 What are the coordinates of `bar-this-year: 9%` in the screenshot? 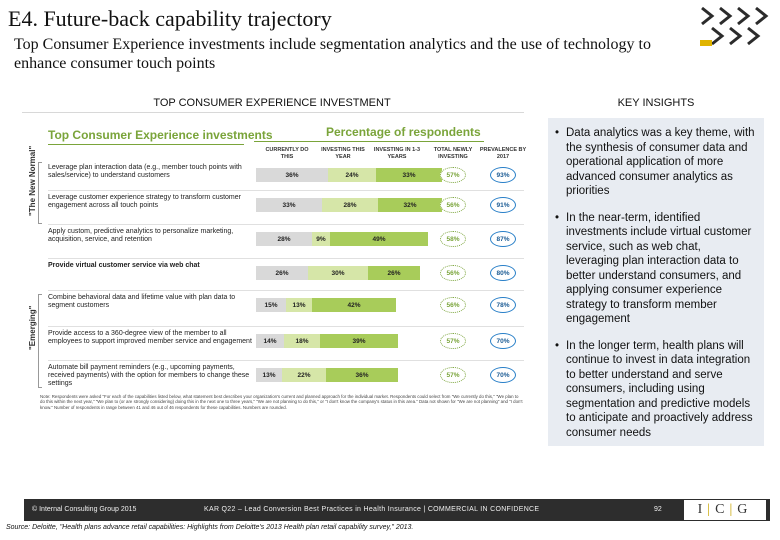 It's located at (321, 239).